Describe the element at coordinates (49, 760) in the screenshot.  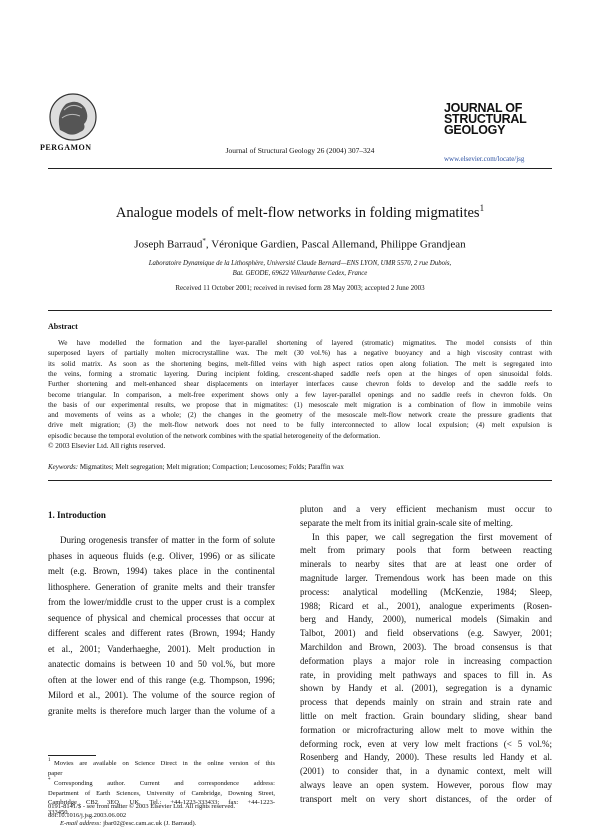
I see `footnote-mark: 1` at that location.